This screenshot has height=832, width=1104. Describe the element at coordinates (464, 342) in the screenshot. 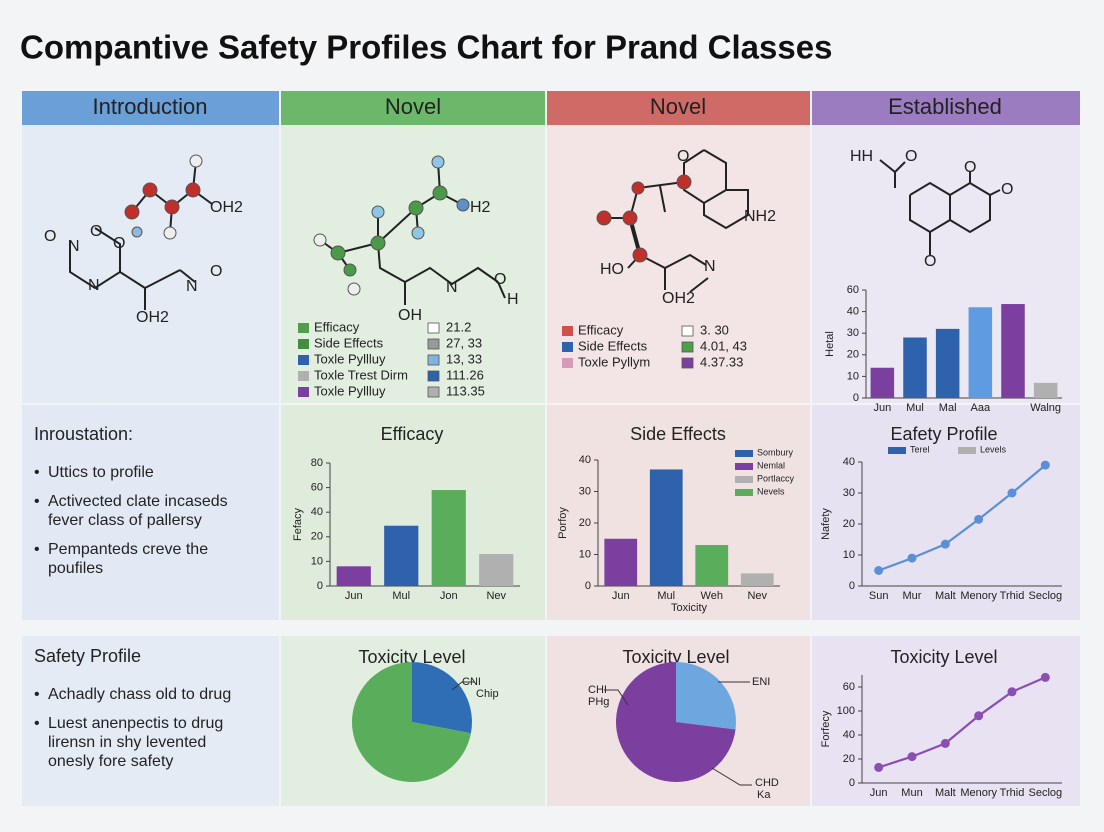

I see `legend-value: 27, 33` at that location.